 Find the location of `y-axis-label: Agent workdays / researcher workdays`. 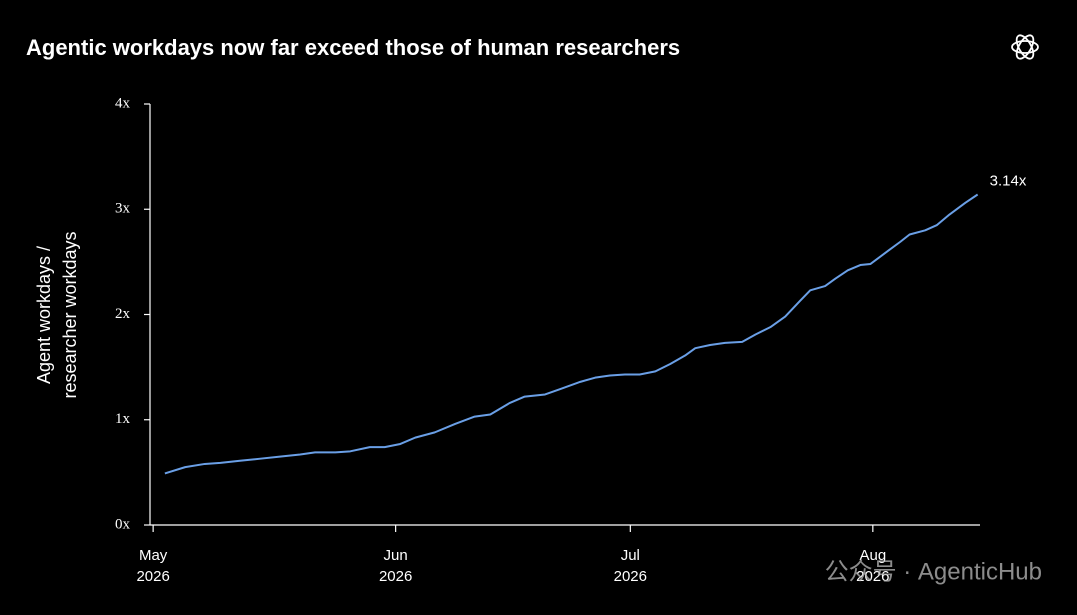

y-axis-label: Agent workdays / researcher workdays is located at coordinates (57, 314).